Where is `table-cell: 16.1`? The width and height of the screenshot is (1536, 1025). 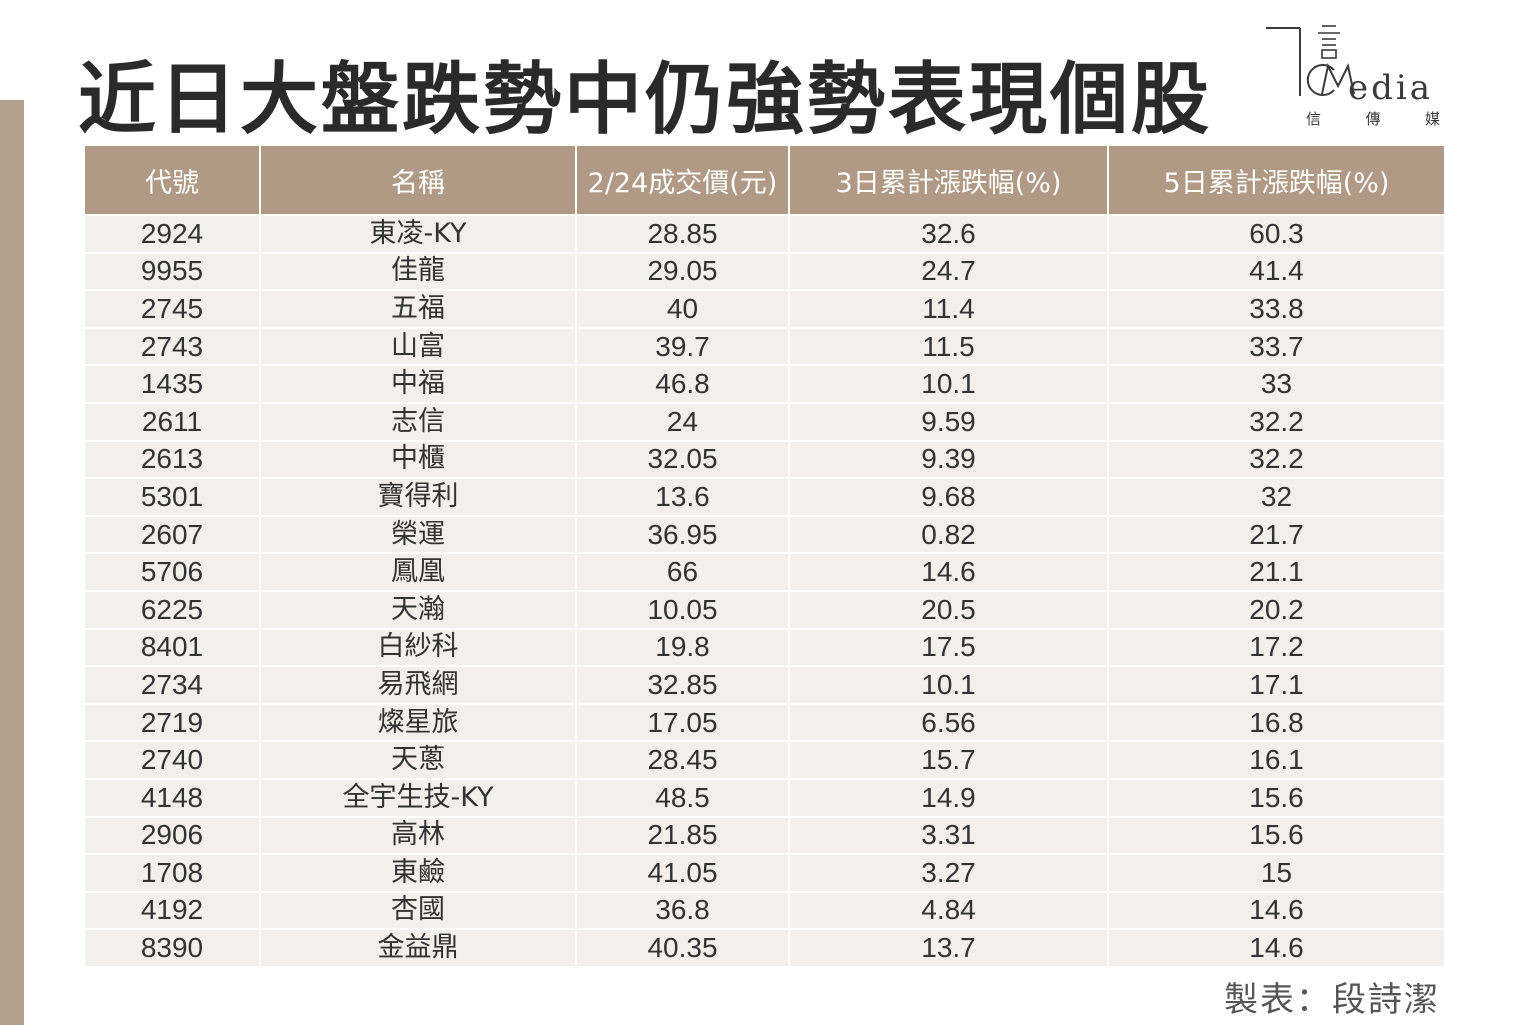 table-cell: 16.1 is located at coordinates (1275, 759).